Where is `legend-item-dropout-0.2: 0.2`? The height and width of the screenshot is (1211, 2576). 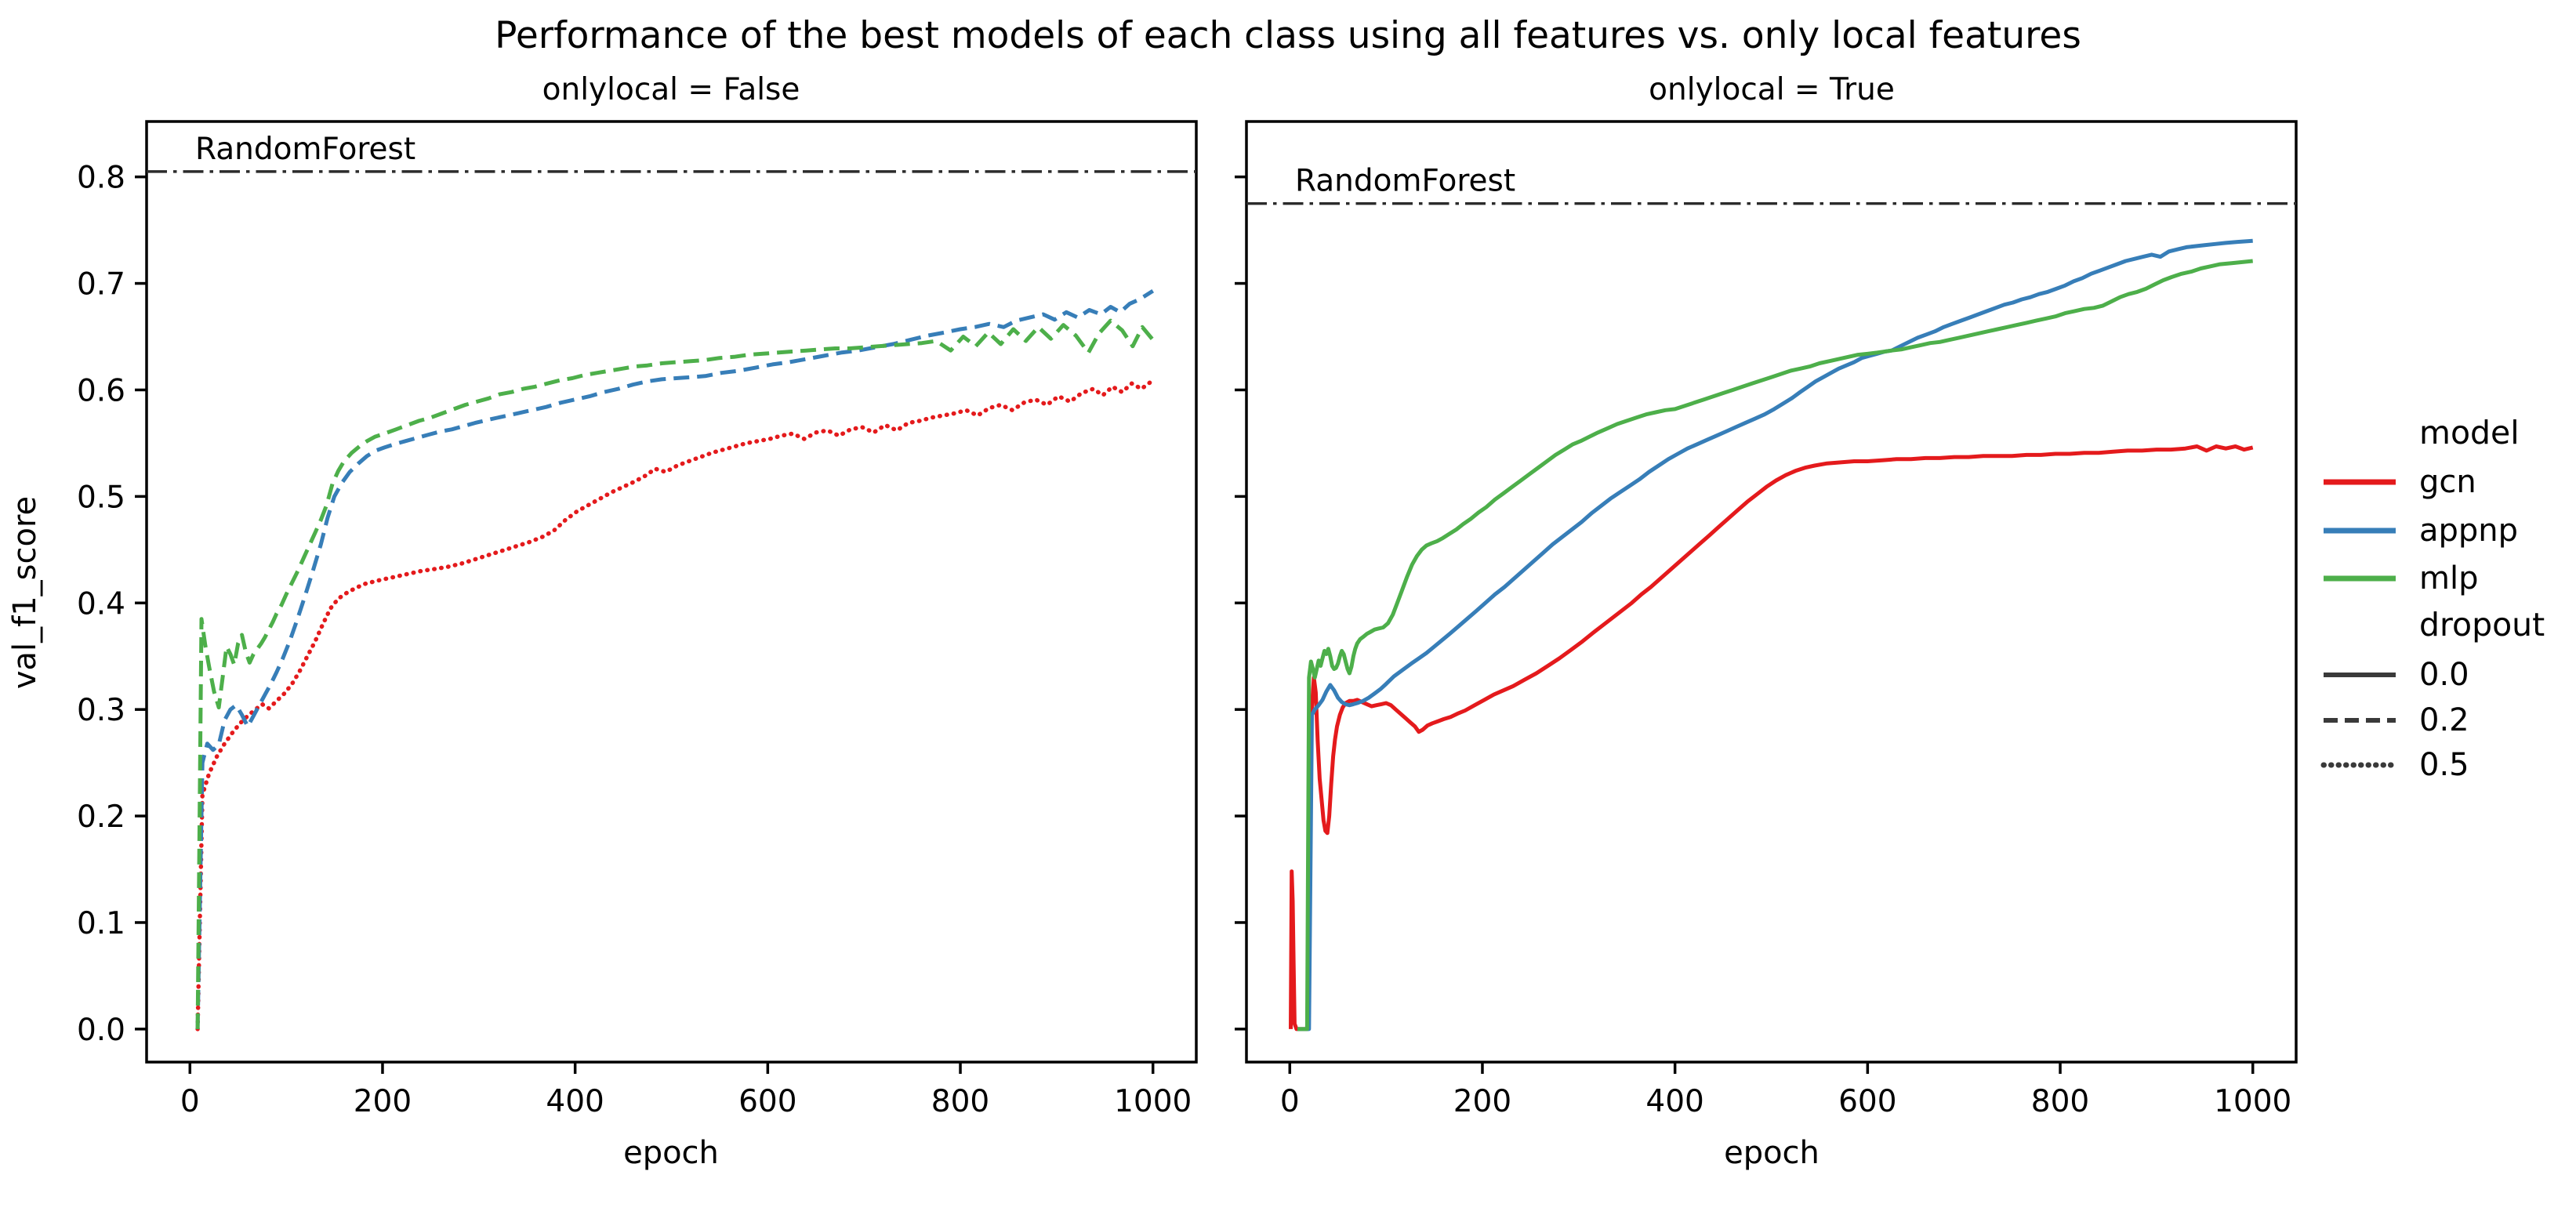
legend-item-dropout-0.2: 0.2 is located at coordinates (2395, 720).